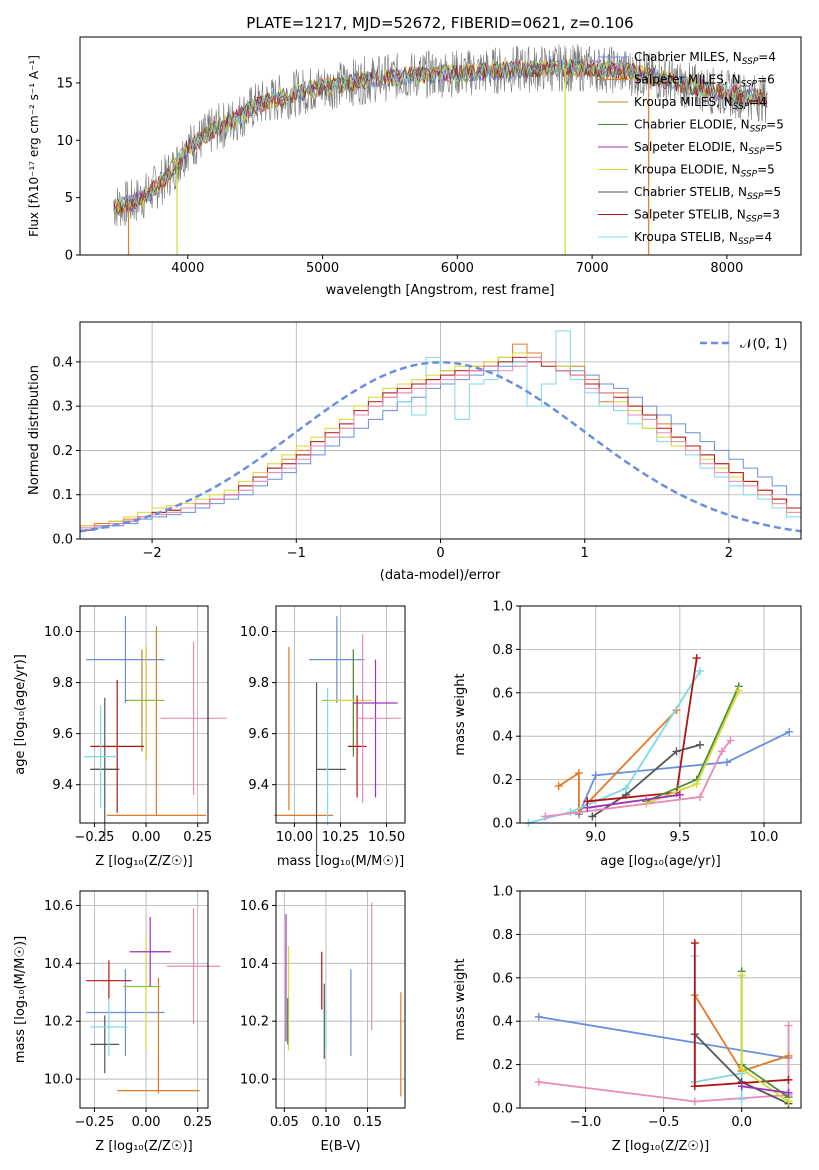 The image size is (819, 1170). What do you see at coordinates (367, 1122) in the screenshot?
I see `x-tick-label: 0.15` at bounding box center [367, 1122].